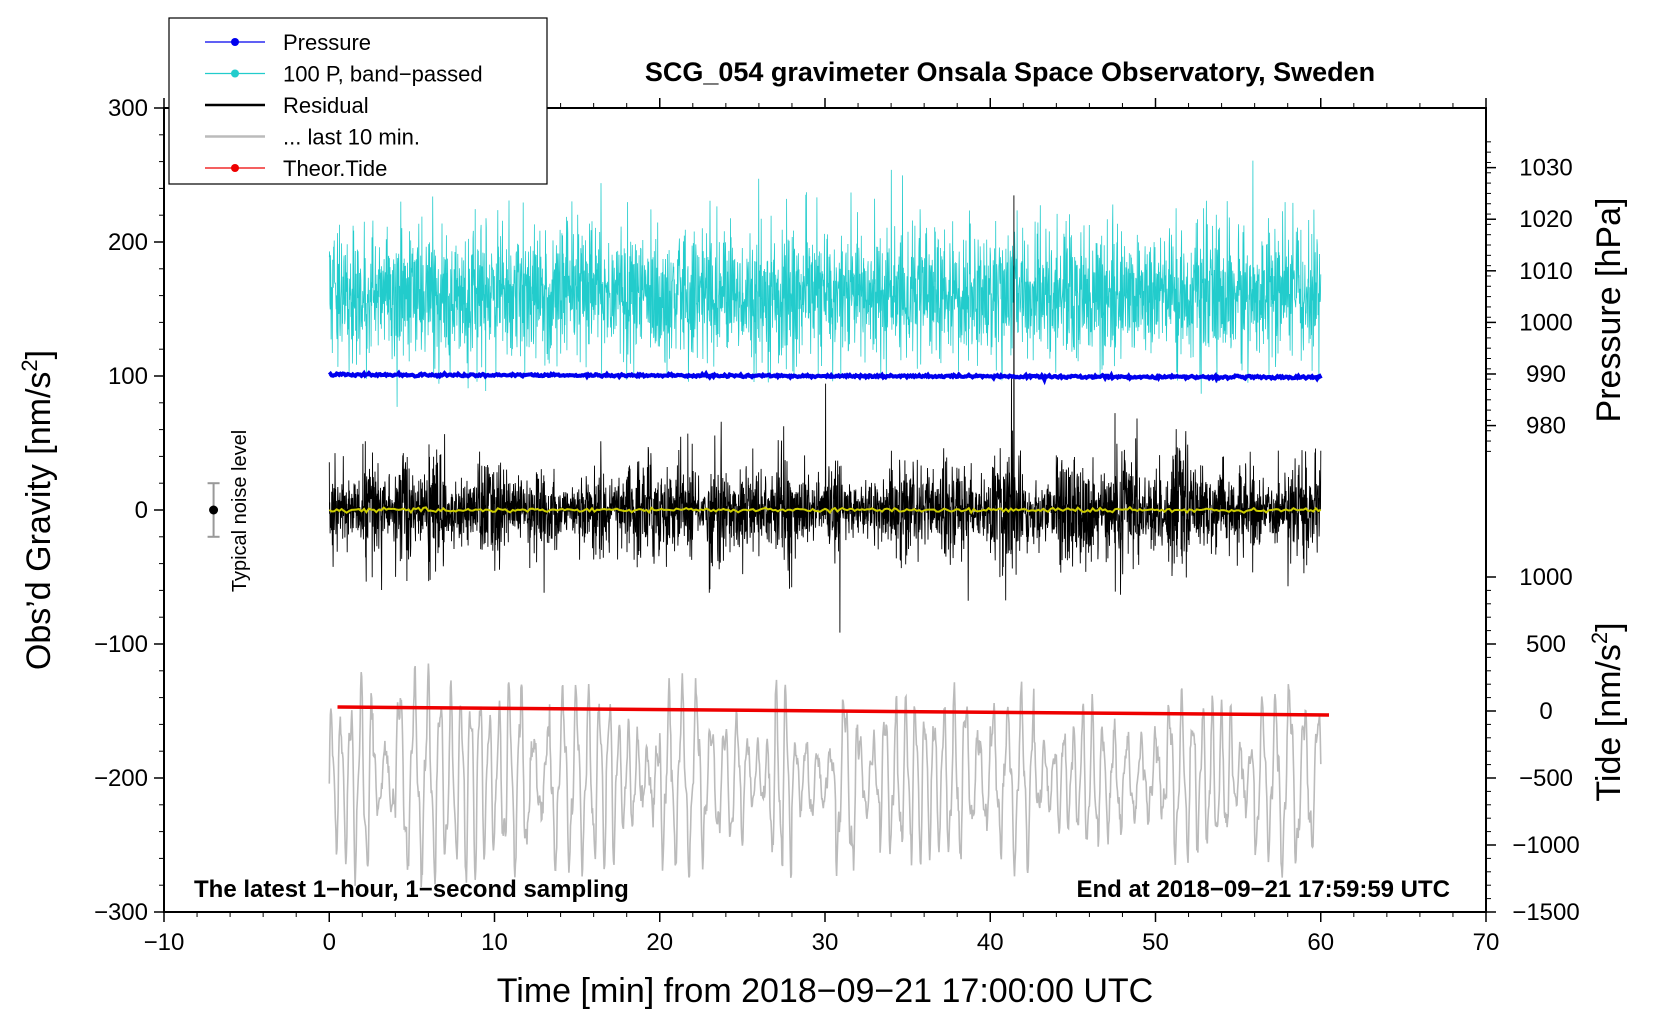 Image resolution: width=1660 pixels, height=1020 pixels. I want to click on series-theor-tide, so click(833, 711).